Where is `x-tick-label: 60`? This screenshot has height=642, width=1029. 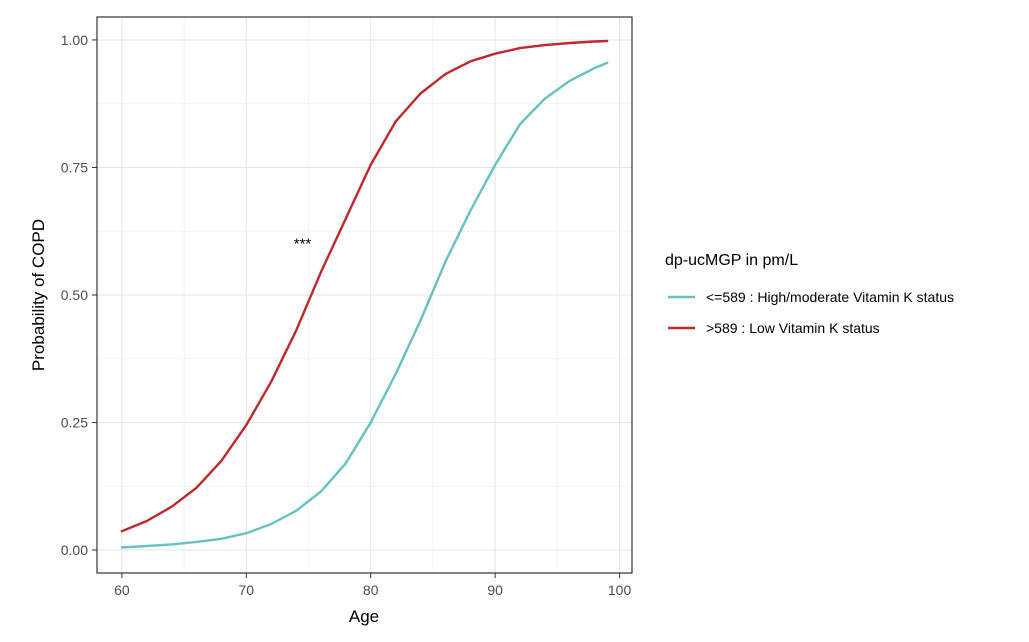
x-tick-label: 60 is located at coordinates (122, 590).